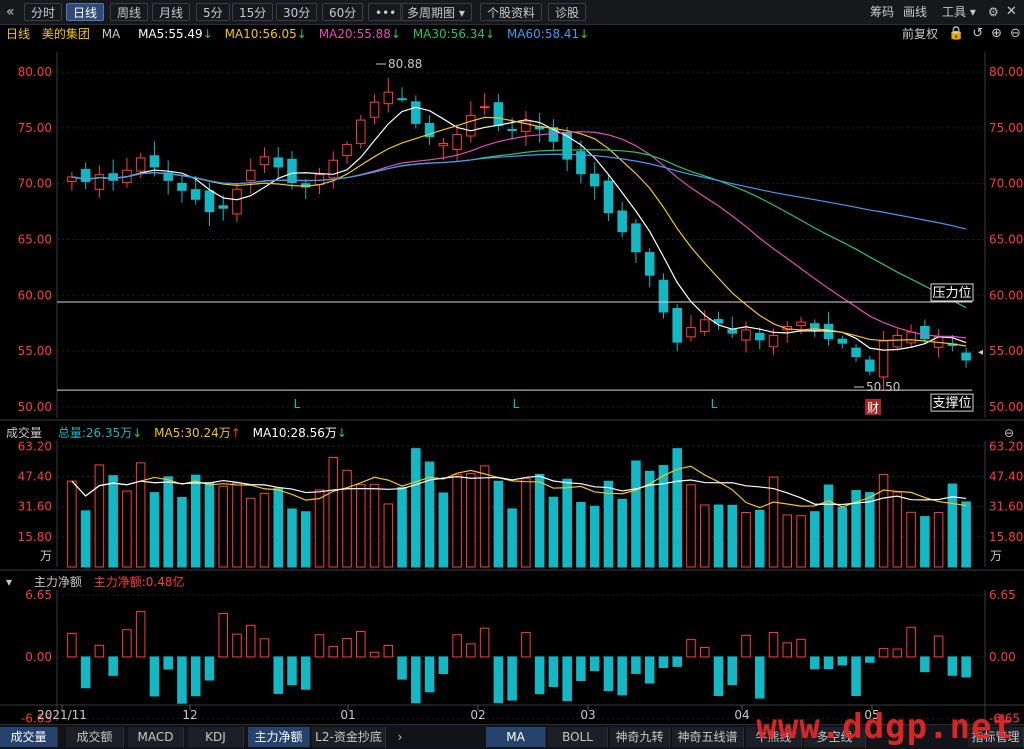 This screenshot has height=749, width=1024. What do you see at coordinates (1006, 507) in the screenshot?
I see `volume-tick-label: 31.60` at bounding box center [1006, 507].